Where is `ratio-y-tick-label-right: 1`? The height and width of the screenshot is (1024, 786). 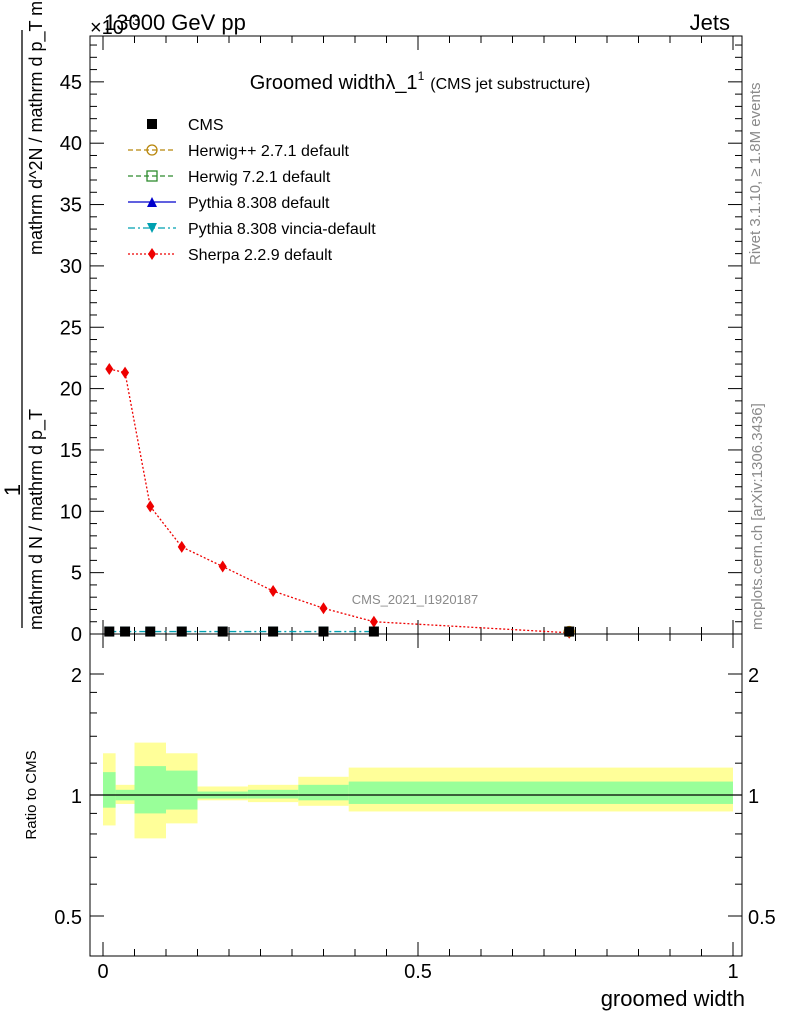
ratio-y-tick-label-right: 1 is located at coordinates (753, 797).